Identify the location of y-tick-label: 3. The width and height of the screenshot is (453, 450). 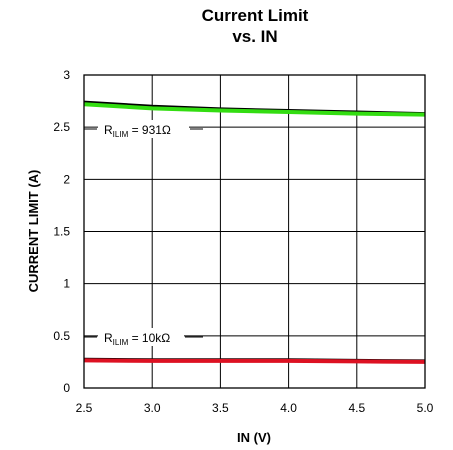
(66, 75).